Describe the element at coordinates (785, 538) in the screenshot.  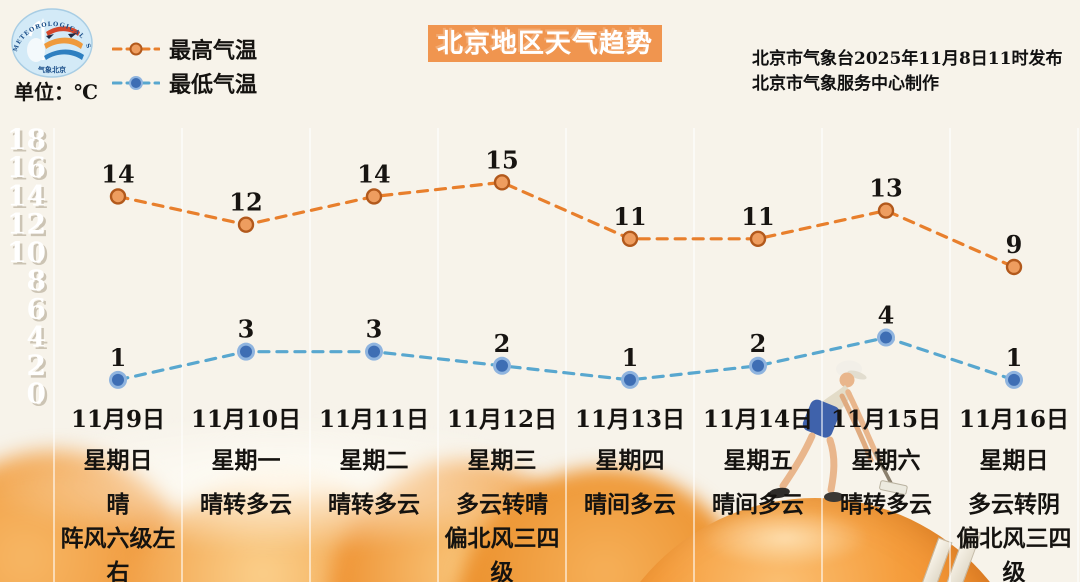
I see `orange-highlight` at that location.